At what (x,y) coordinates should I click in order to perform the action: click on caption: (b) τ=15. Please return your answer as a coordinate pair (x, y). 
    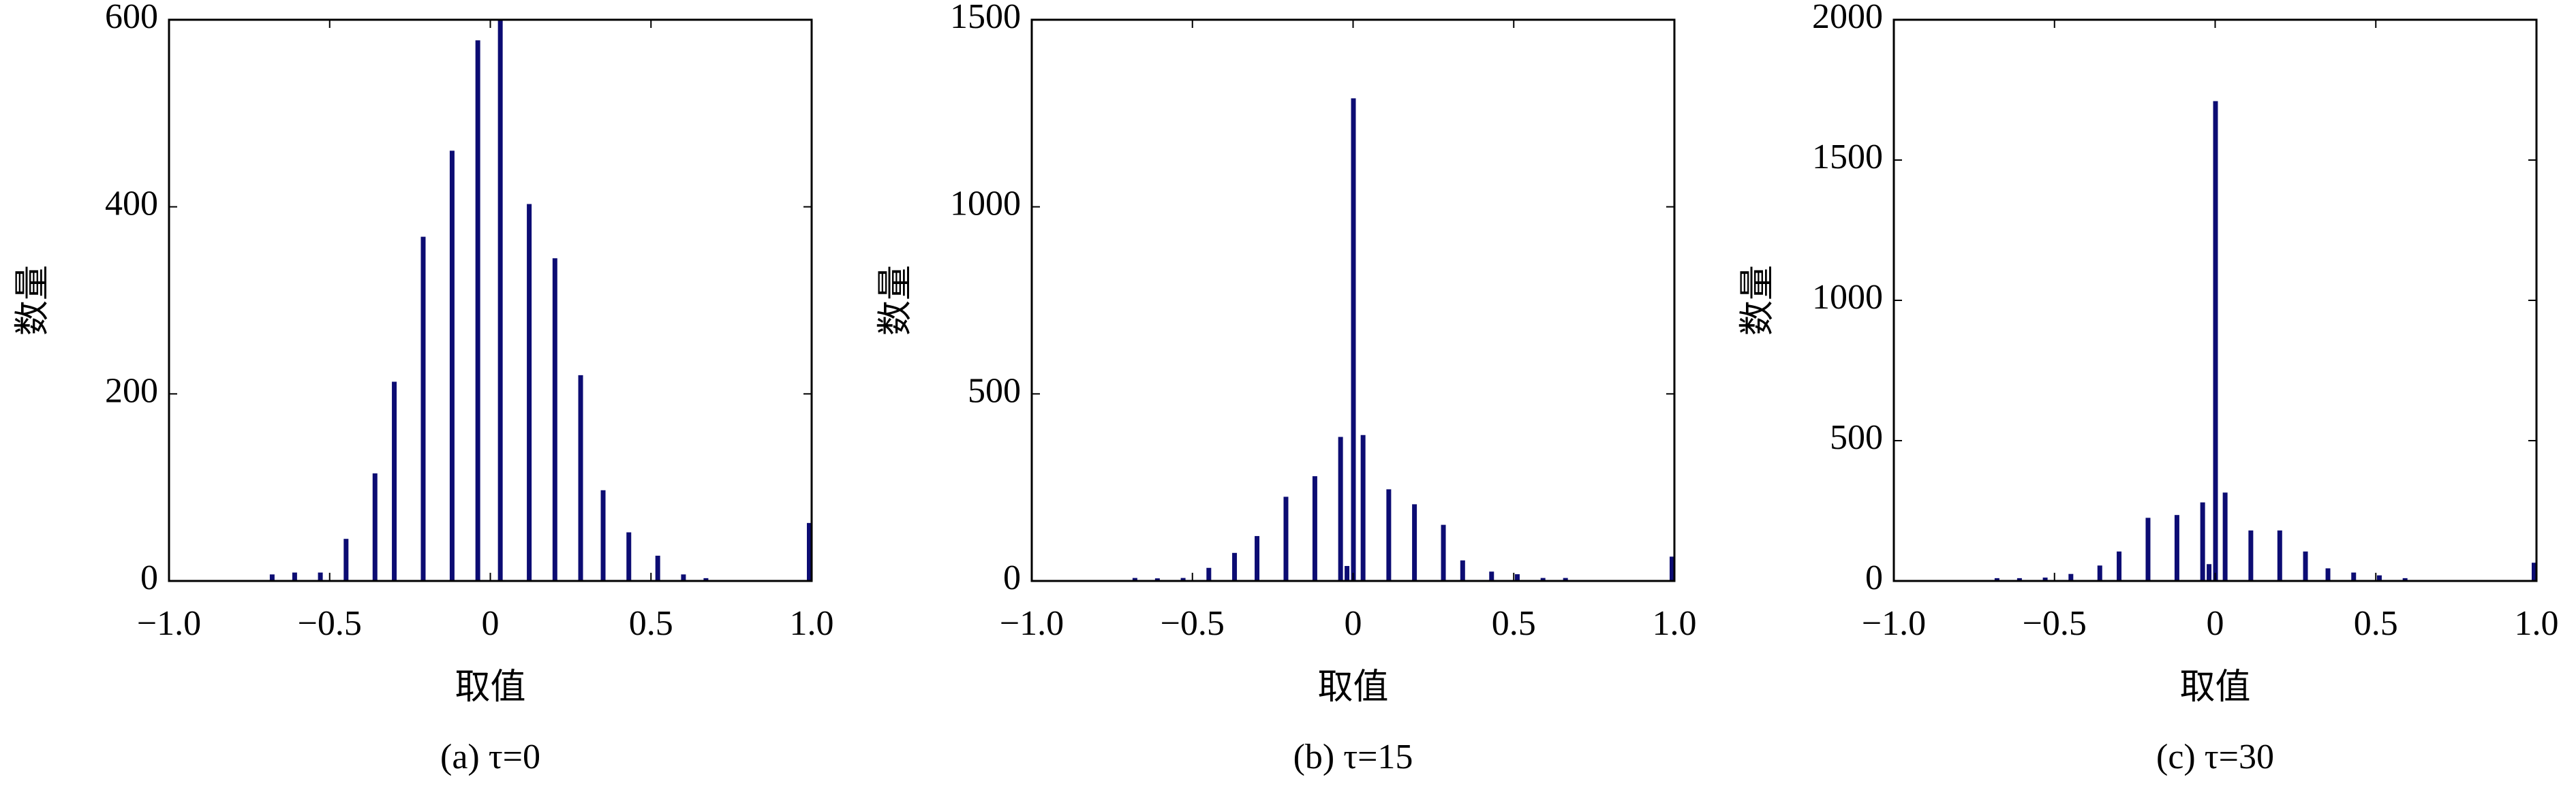
    Looking at the image, I should click on (1353, 757).